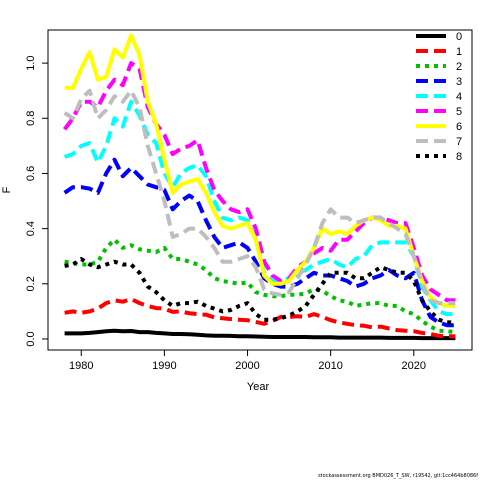  What do you see at coordinates (459, 142) in the screenshot?
I see `legend-label: 7` at bounding box center [459, 142].